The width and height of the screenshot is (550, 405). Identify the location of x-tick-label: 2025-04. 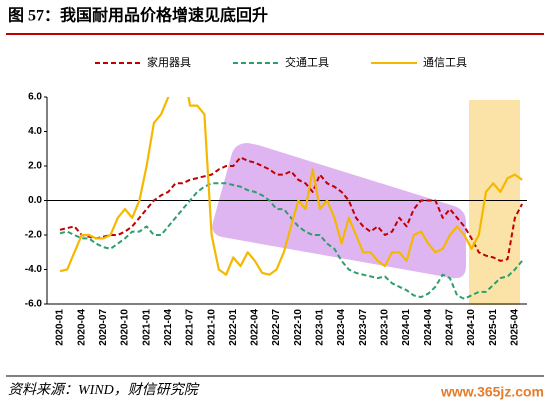
(515, 327).